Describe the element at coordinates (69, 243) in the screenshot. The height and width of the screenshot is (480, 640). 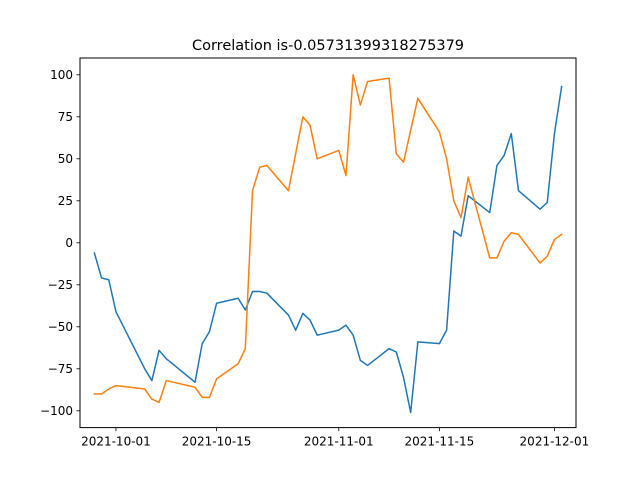
I see `y-tick-label: 0` at that location.